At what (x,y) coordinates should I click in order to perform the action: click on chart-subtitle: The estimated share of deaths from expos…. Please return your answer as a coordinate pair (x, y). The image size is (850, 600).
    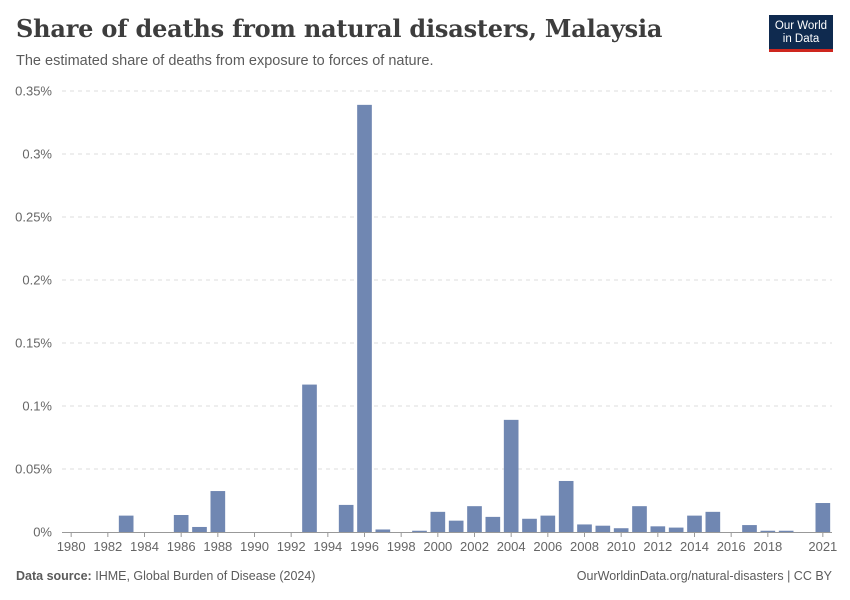
    Looking at the image, I should click on (225, 61).